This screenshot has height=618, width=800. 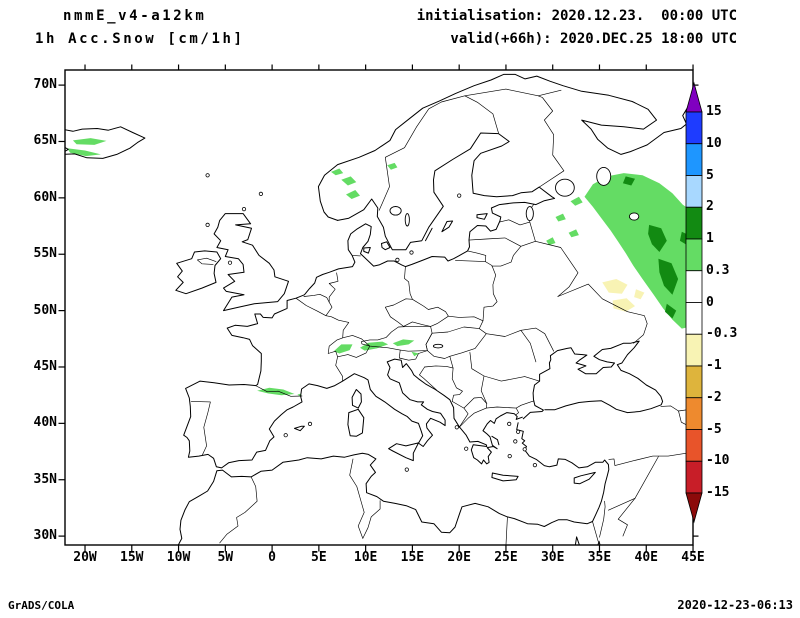 I want to click on colorbar-tick-label: -10, so click(x=718, y=461).